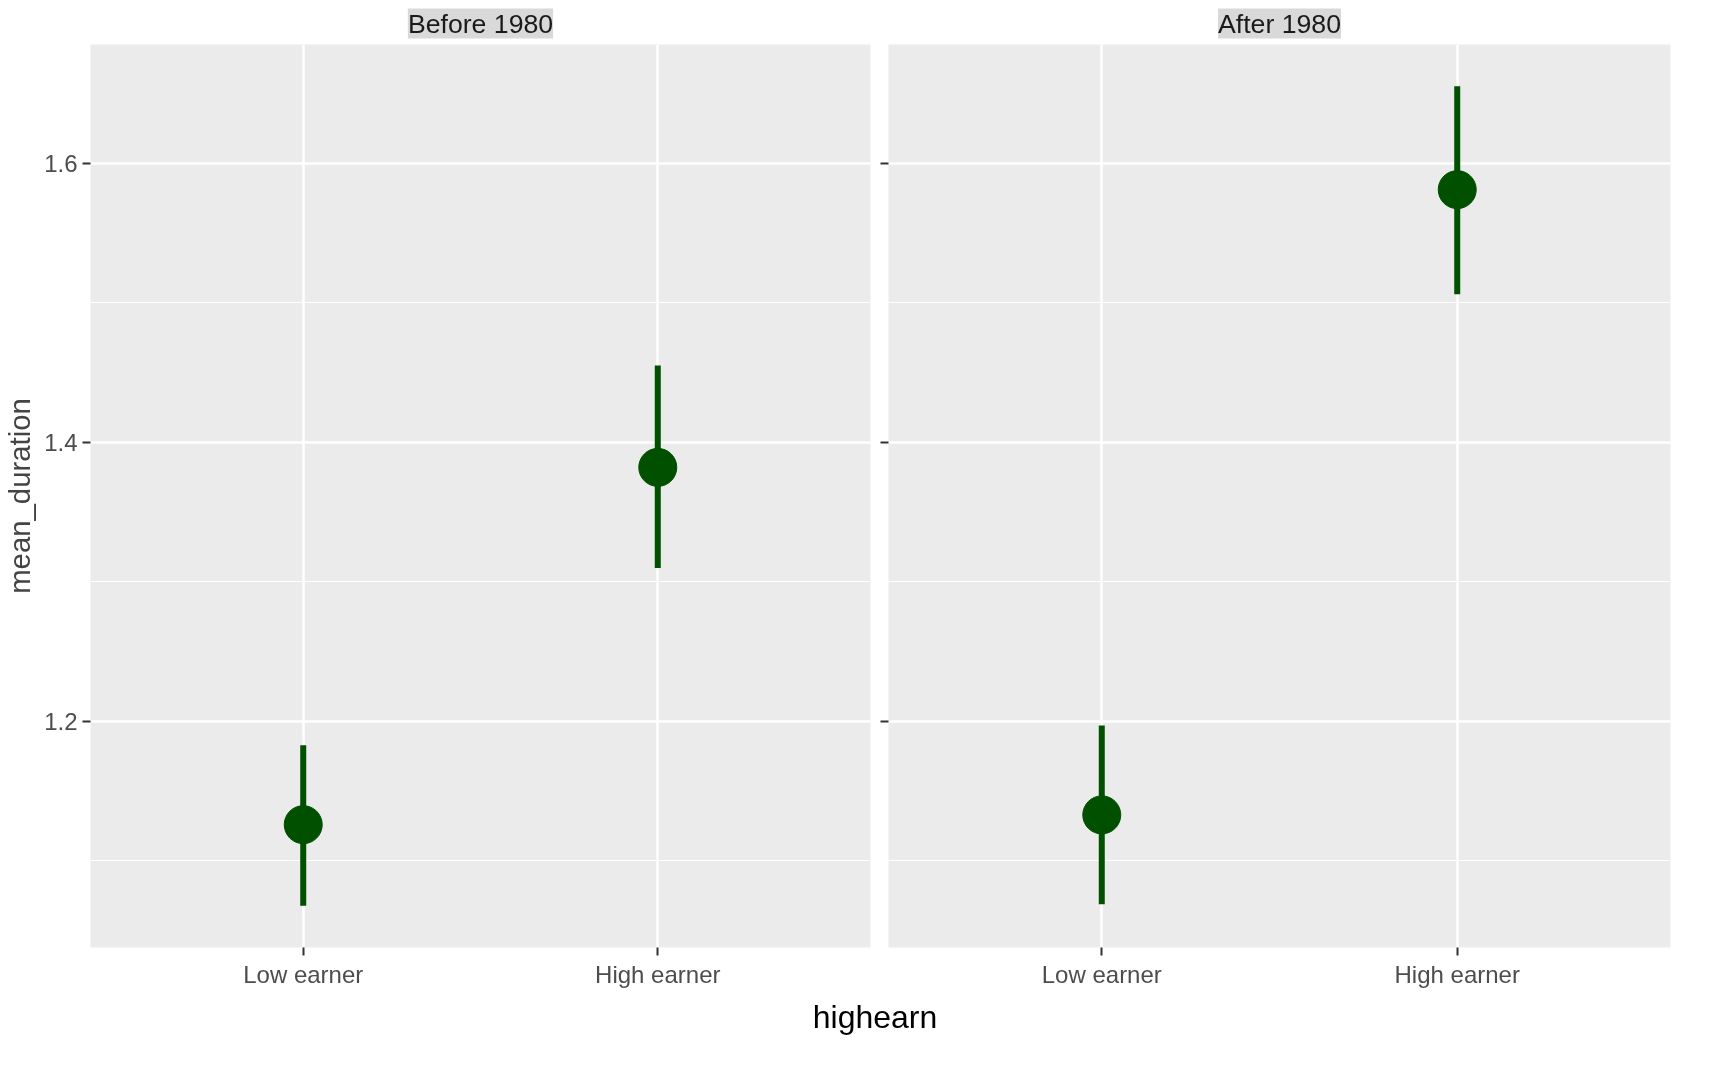 This screenshot has width=1728, height=1067. Describe the element at coordinates (480, 23) in the screenshot. I see `chart-title: Before 1980` at that location.